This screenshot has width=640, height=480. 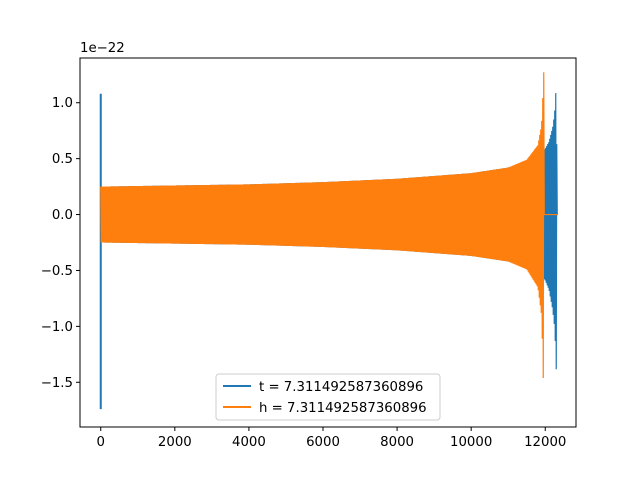 What do you see at coordinates (60, 243) in the screenshot?
I see `y-axis: −1.5 −1.0 −0.5 0.0 0.5 1.0` at bounding box center [60, 243].